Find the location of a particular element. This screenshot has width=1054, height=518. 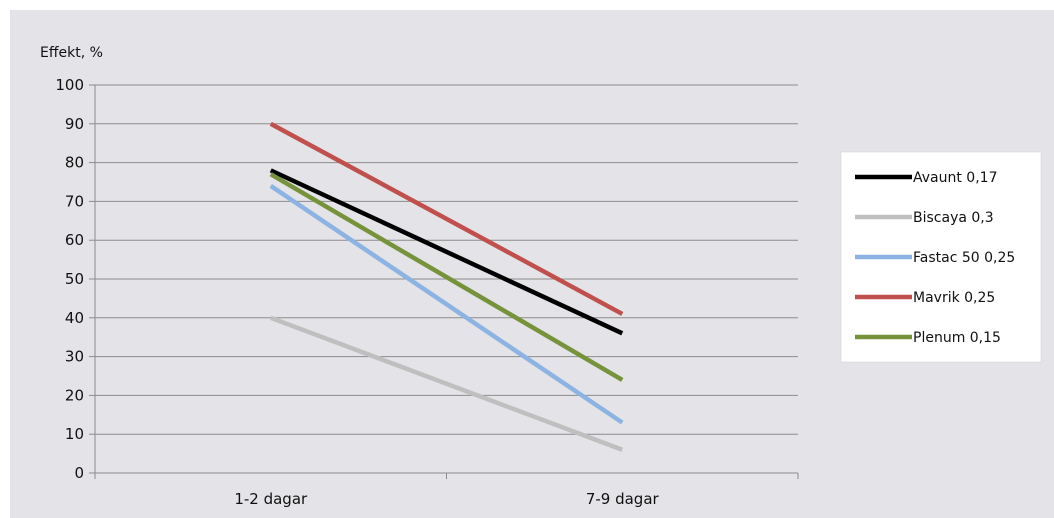

y-tick-label: 100 is located at coordinates (69, 85).